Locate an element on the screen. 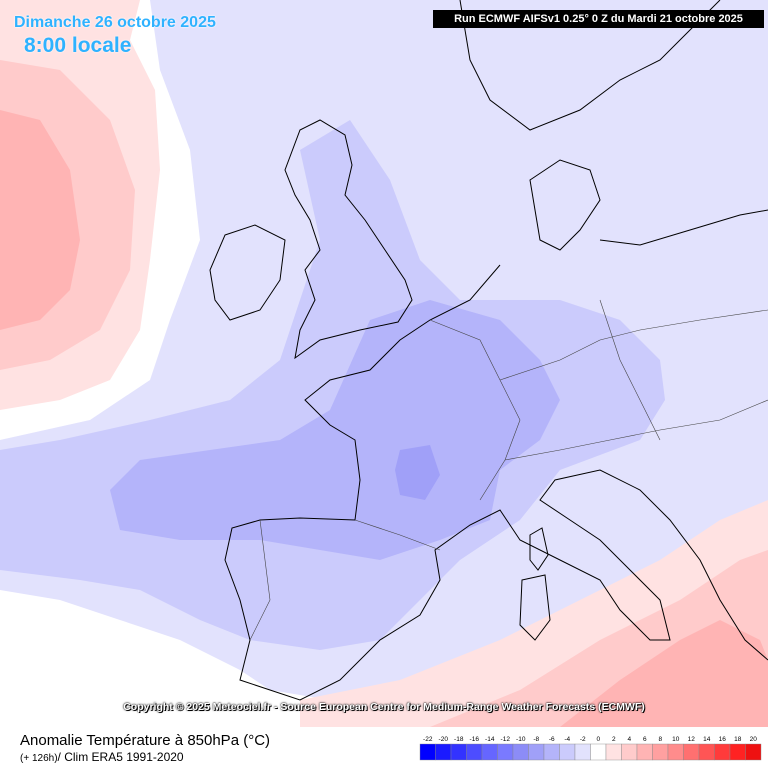  coast-scandinavia is located at coordinates (590, 65).